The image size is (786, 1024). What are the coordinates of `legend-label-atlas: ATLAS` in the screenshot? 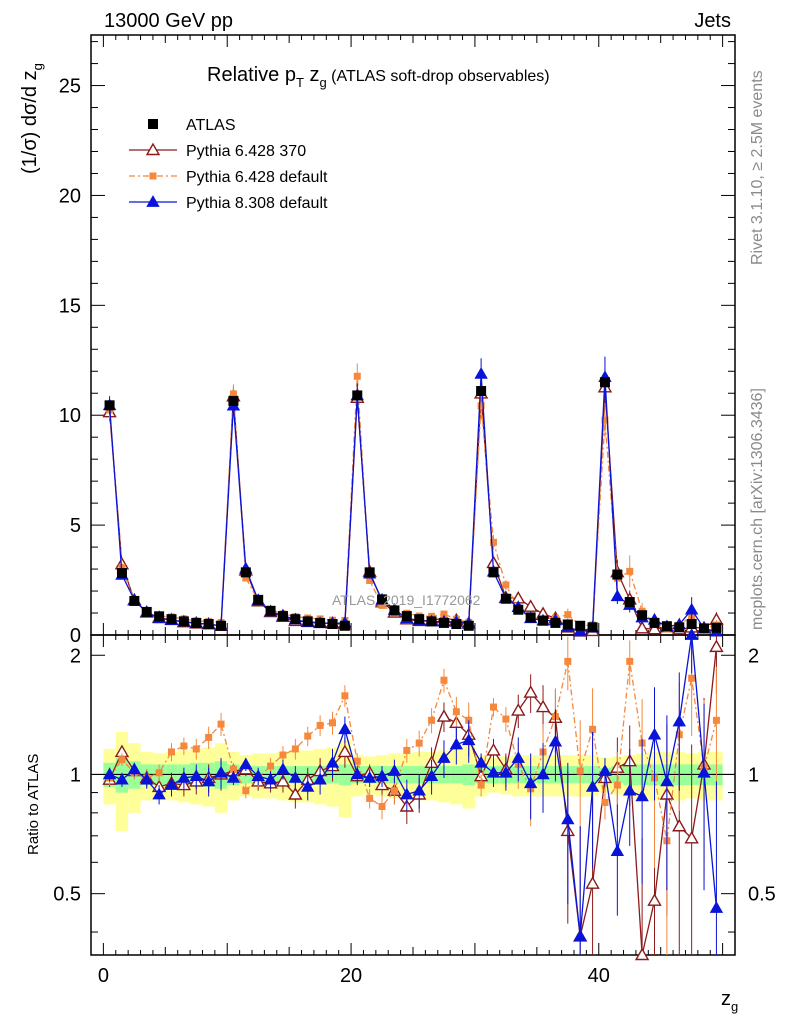 It's located at (211, 125).